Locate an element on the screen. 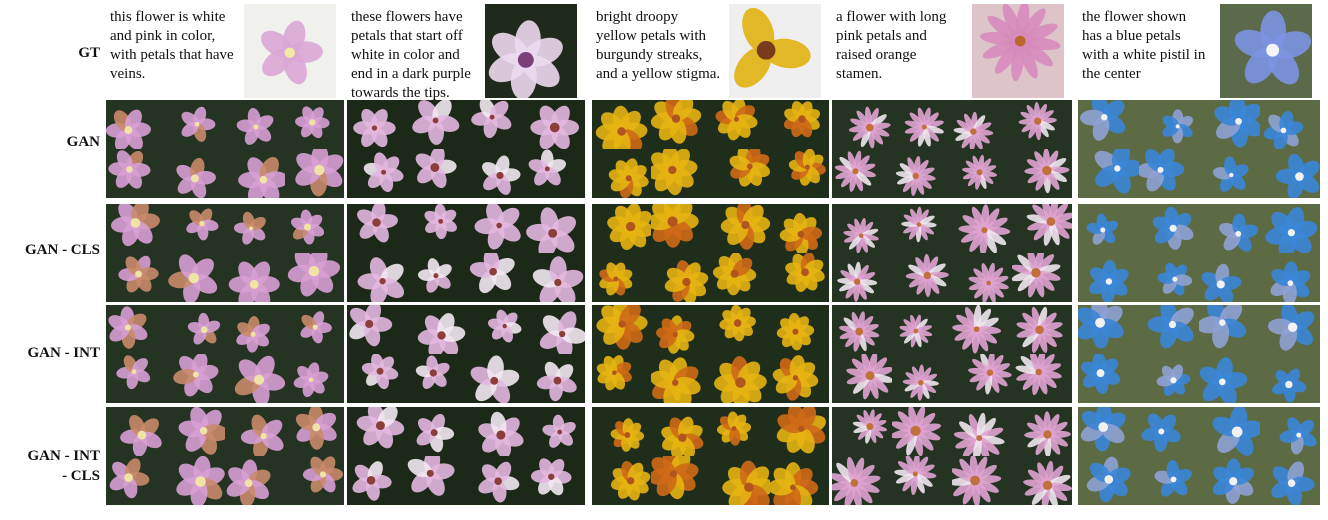  sample-grid-col2-row2 is located at coordinates (466, 253).